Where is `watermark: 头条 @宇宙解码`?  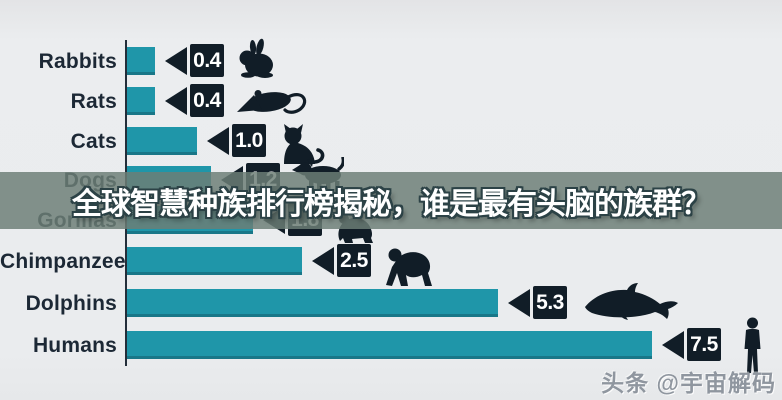
watermark: 头条 @宇宙解码 is located at coordinates (688, 383).